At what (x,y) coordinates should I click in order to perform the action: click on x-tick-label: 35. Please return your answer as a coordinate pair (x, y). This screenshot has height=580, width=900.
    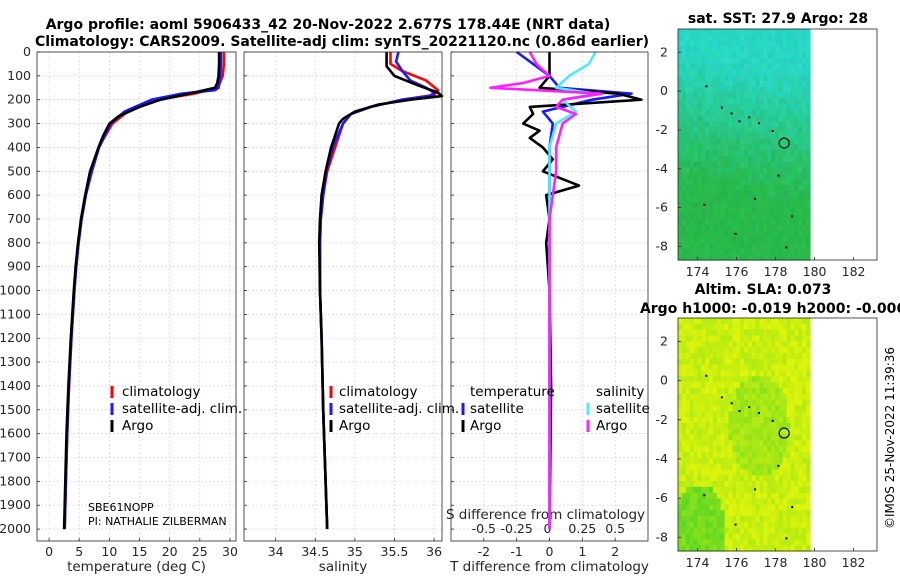
    Looking at the image, I should click on (355, 551).